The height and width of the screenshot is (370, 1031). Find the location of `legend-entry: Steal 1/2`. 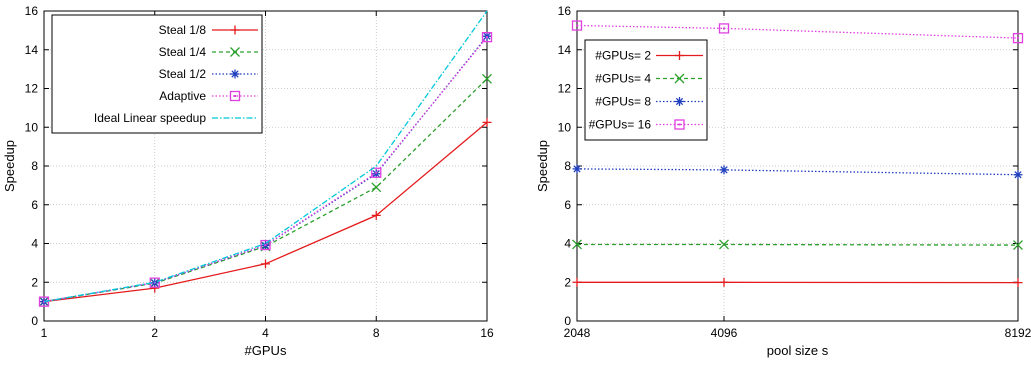

legend-entry: Steal 1/2 is located at coordinates (183, 74).